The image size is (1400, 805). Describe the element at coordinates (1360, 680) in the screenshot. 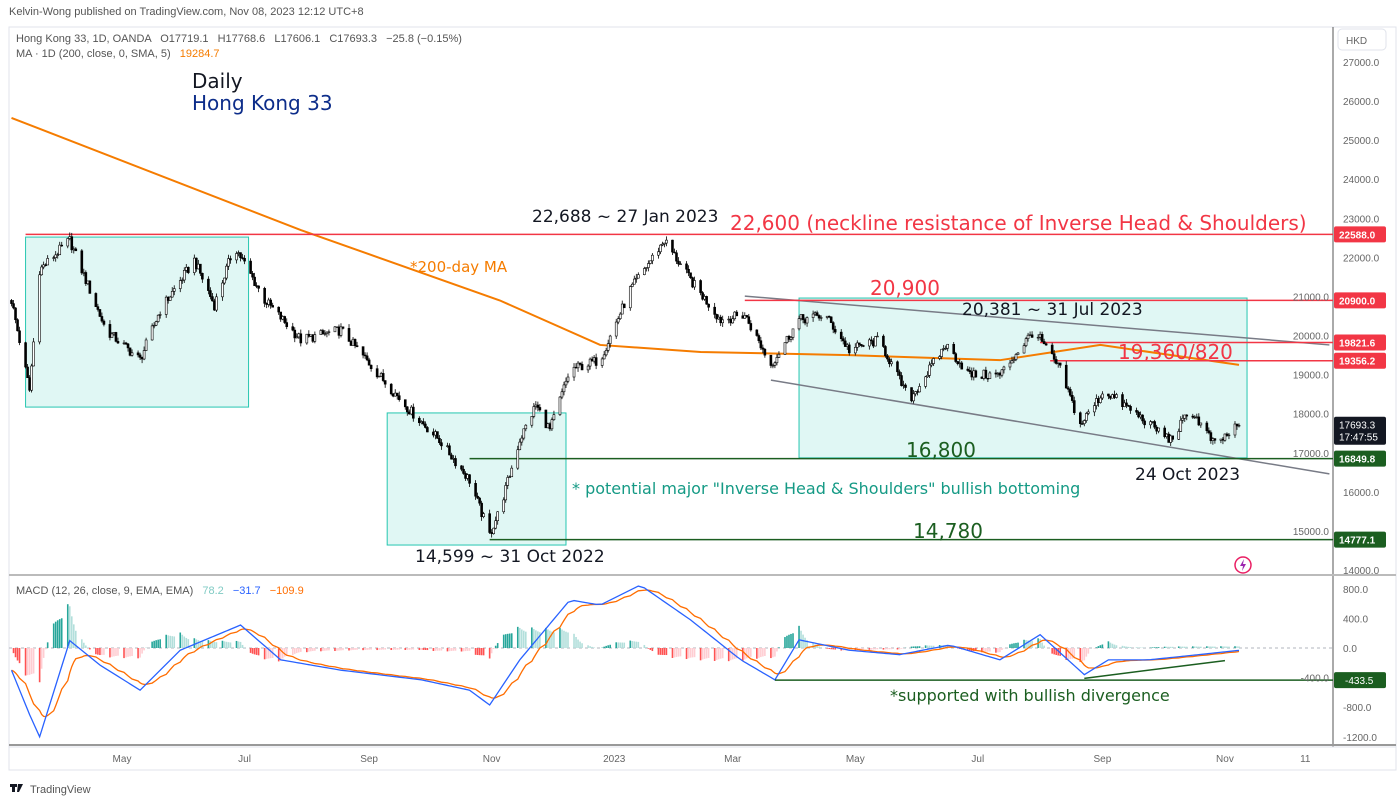

I see `macd-level-badge` at that location.